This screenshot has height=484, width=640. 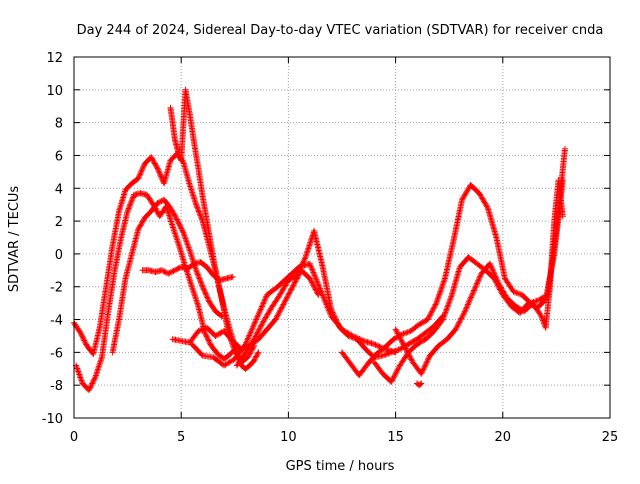 I want to click on x-tick-label: 0, so click(x=74, y=437).